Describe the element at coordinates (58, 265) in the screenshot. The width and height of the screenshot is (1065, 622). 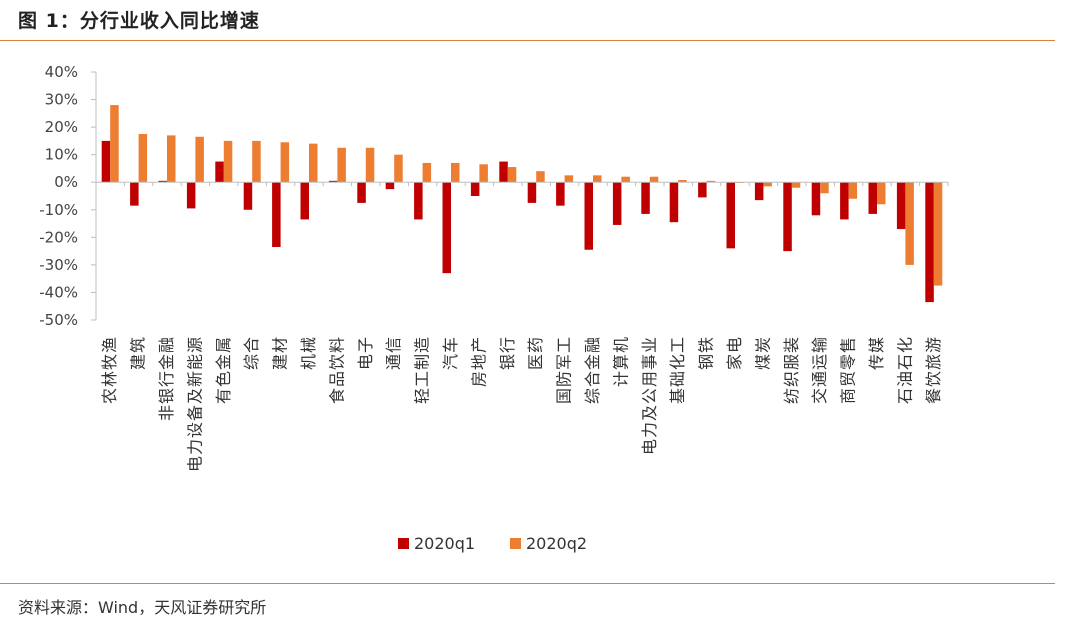
I see `y-tick-label: -30%` at that location.